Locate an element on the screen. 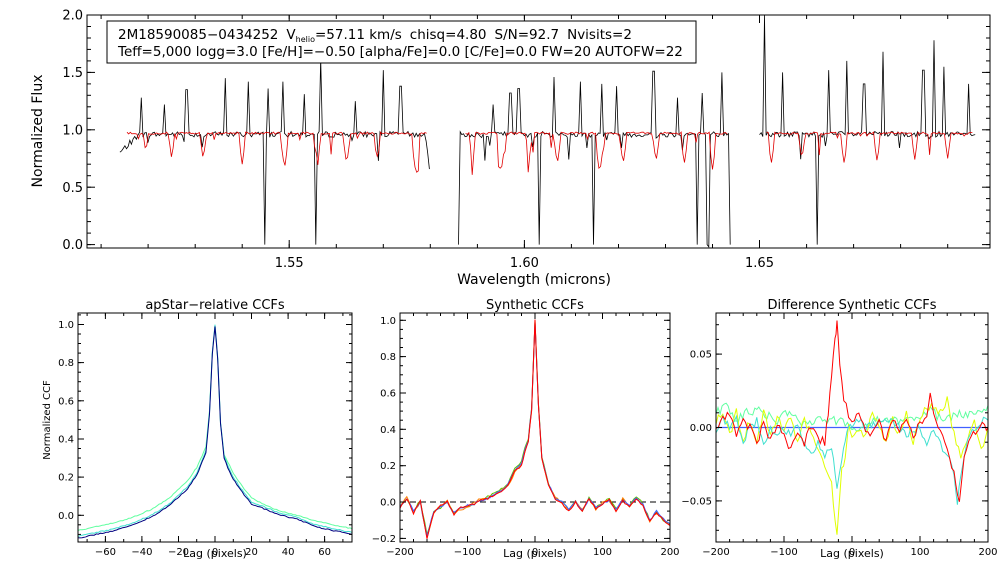 This screenshot has height=576, width=1008. nvisits-value: Nvisits=2 is located at coordinates (599, 35).